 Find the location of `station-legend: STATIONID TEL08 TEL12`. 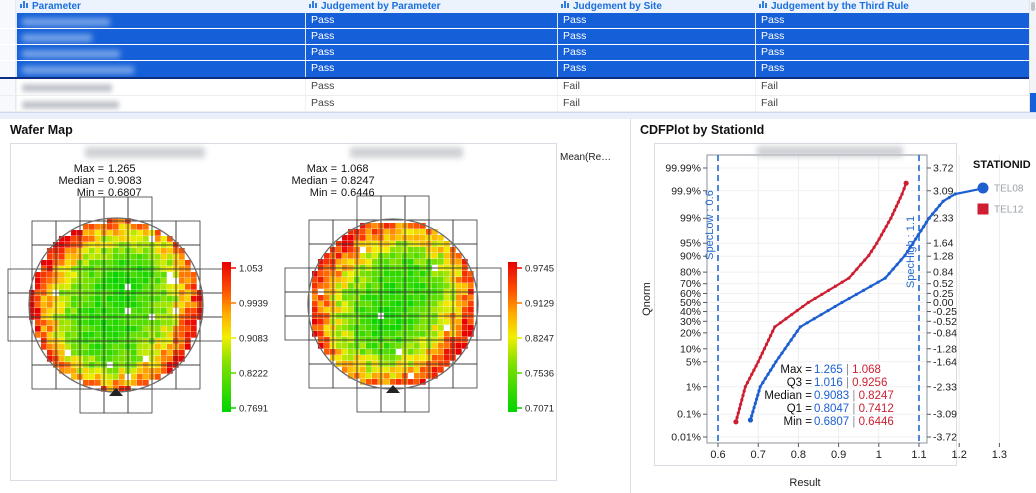

station-legend: STATIONID TEL08 TEL12 is located at coordinates (1002, 187).